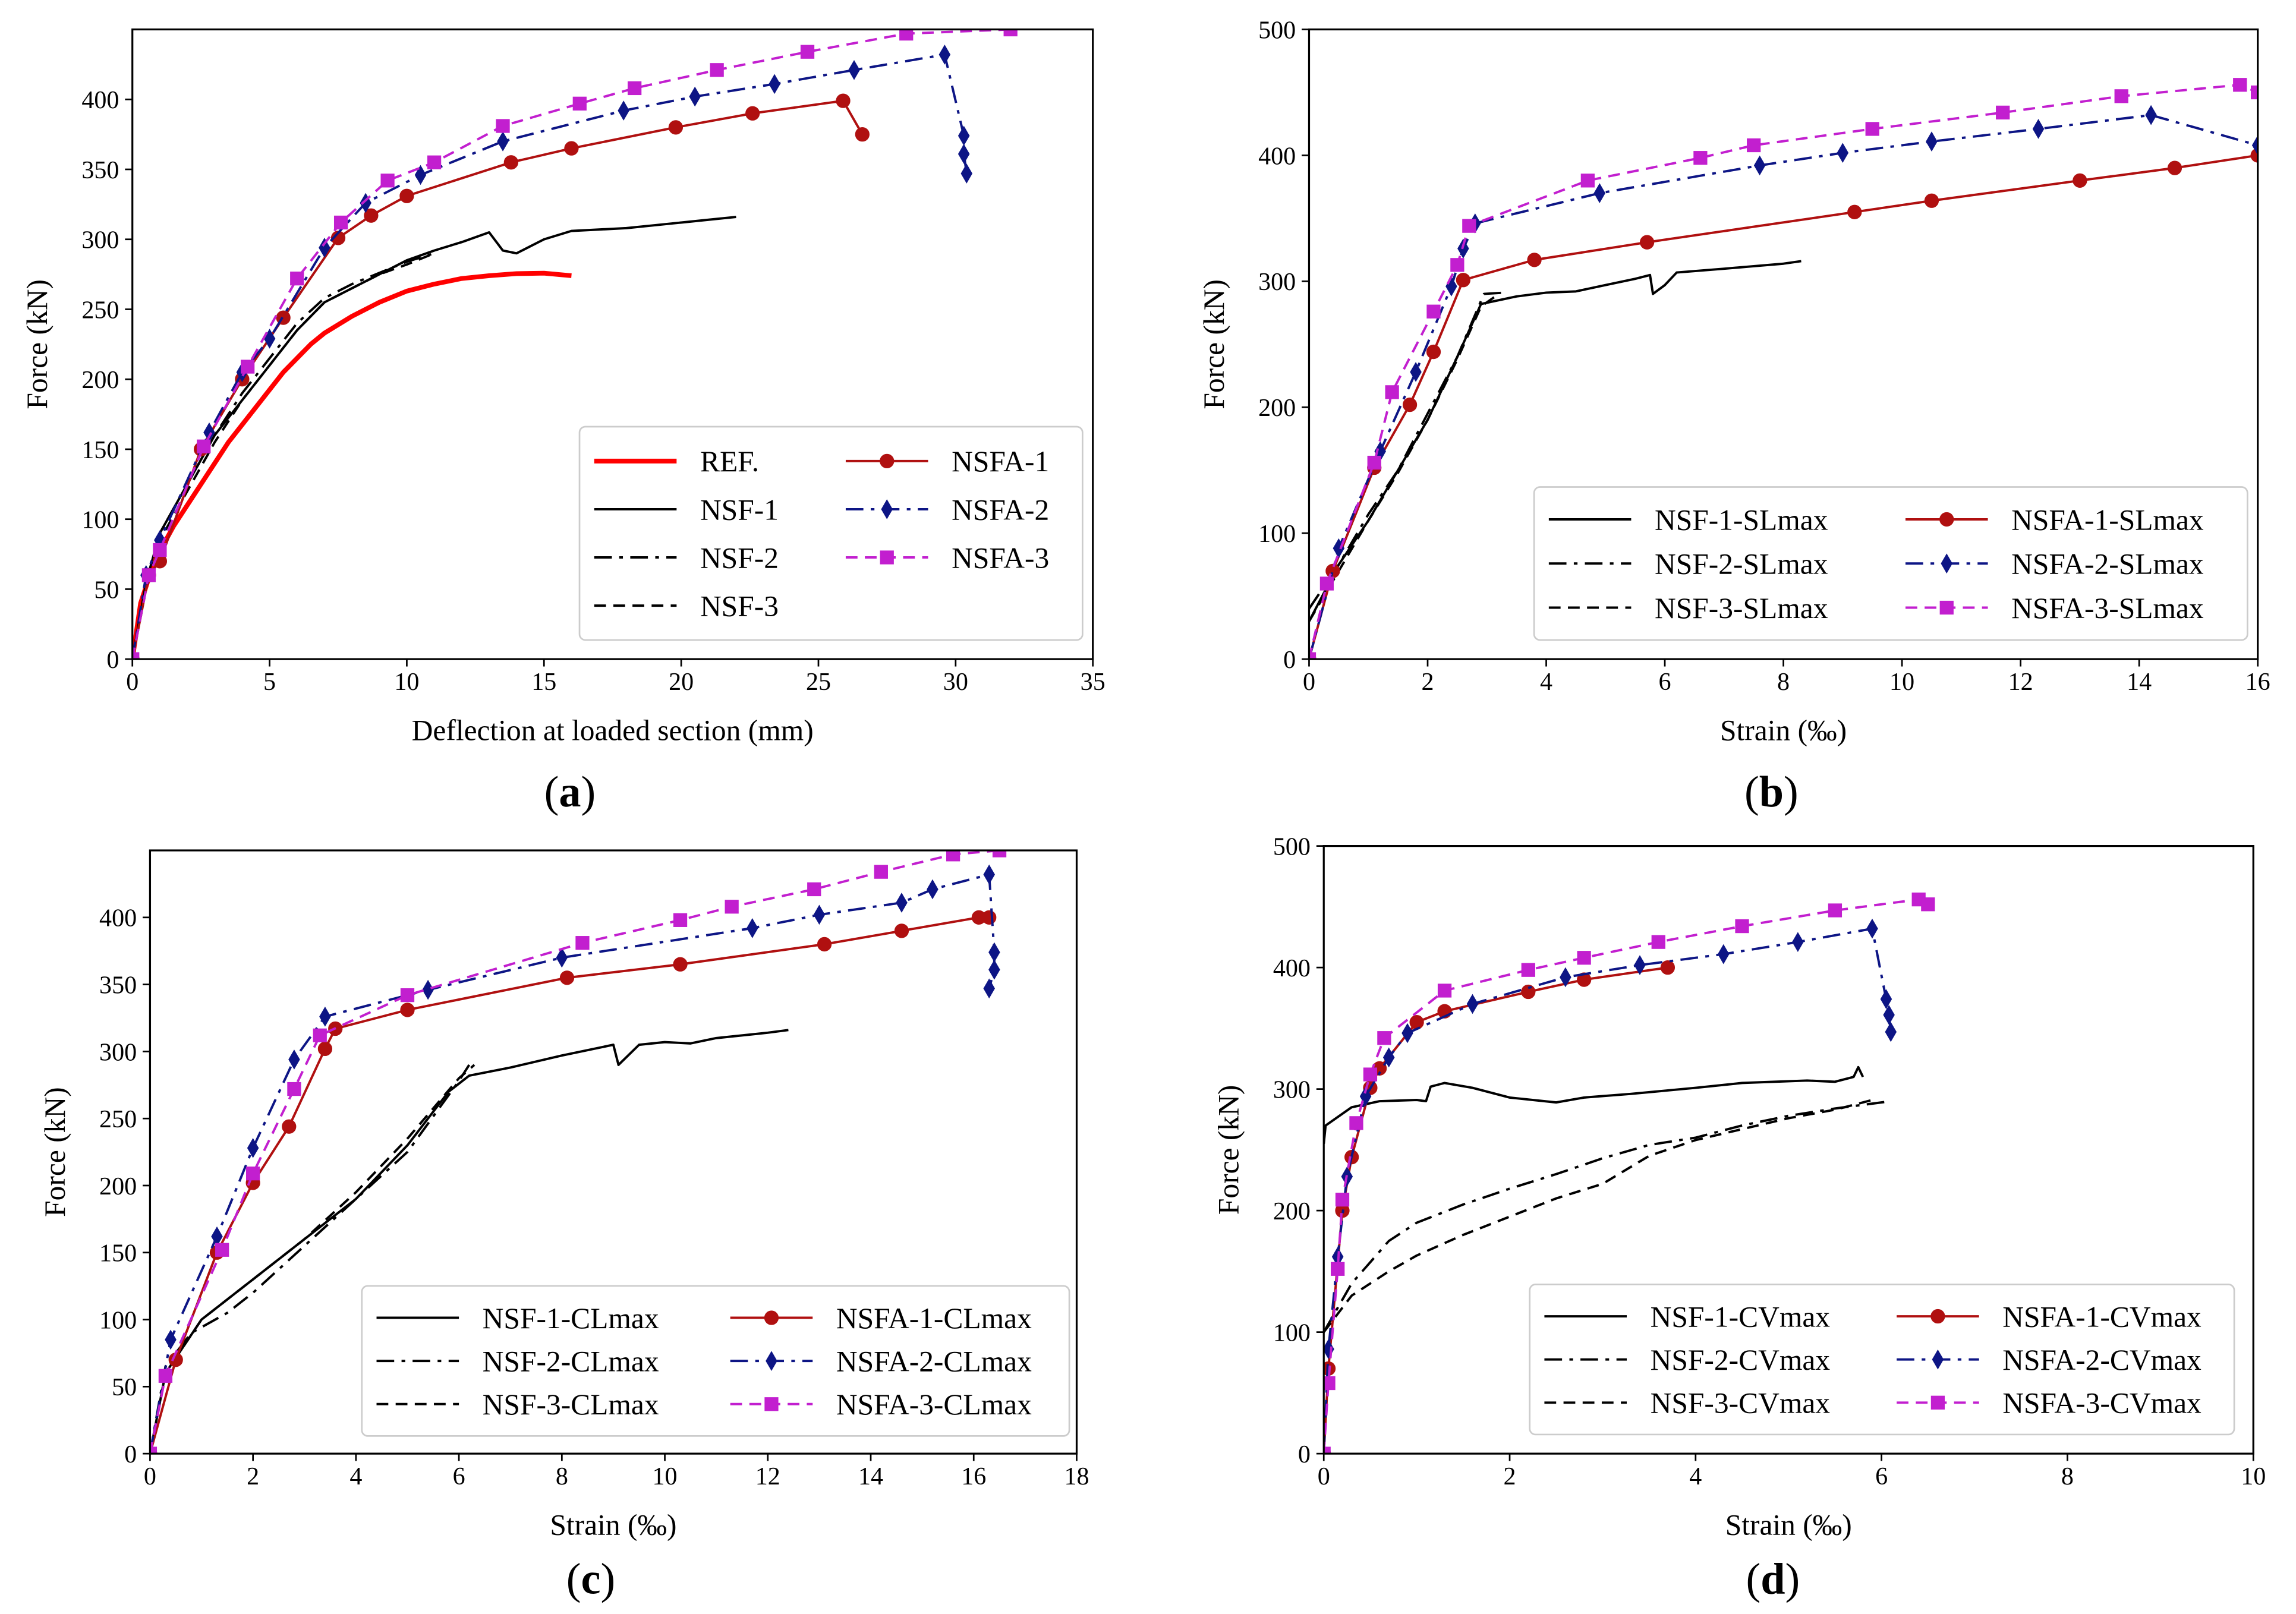  Describe the element at coordinates (100, 170) in the screenshot. I see `y-tick-label: 350` at that location.